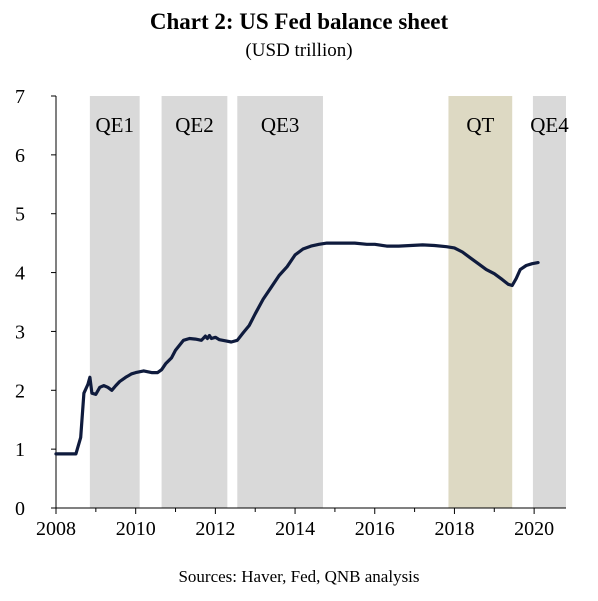 This screenshot has height=601, width=598. I want to click on band-qe2, so click(194, 302).